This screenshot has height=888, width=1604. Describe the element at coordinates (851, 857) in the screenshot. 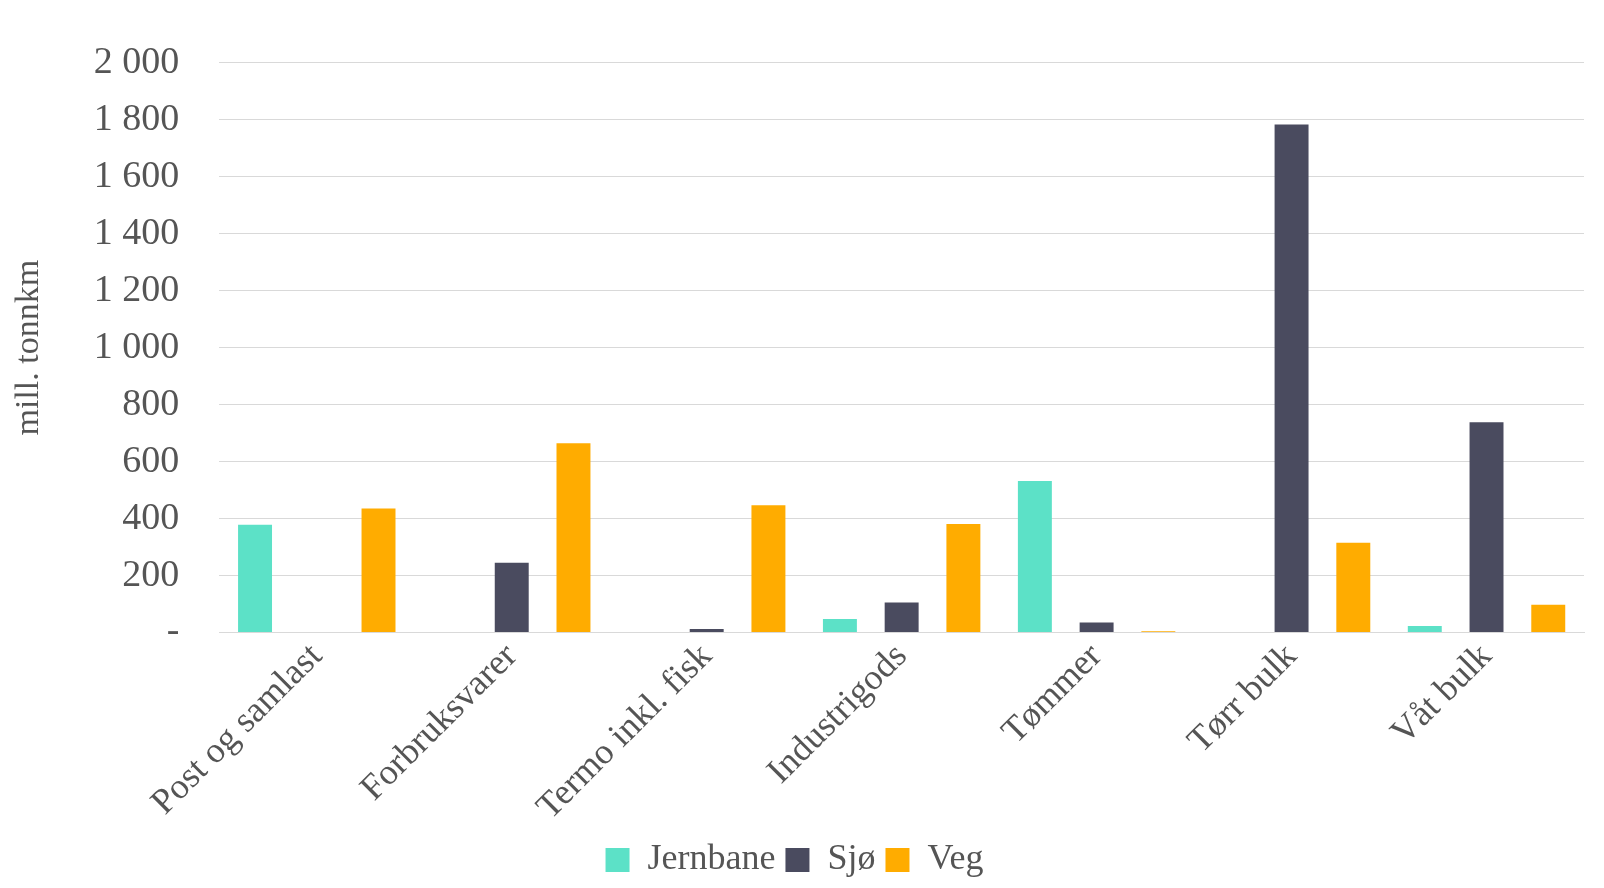

I see `legend-label: Sjø` at that location.